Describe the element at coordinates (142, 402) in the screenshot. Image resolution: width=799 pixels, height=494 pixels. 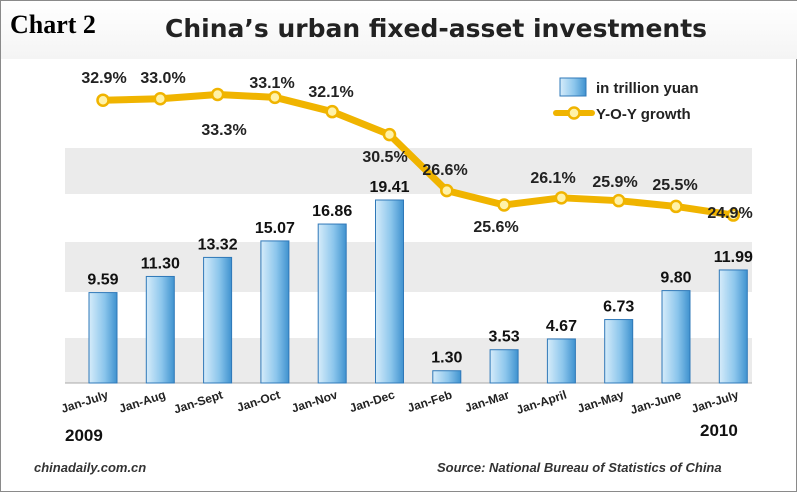
I see `category-tick-label: Jan-Aug` at that location.